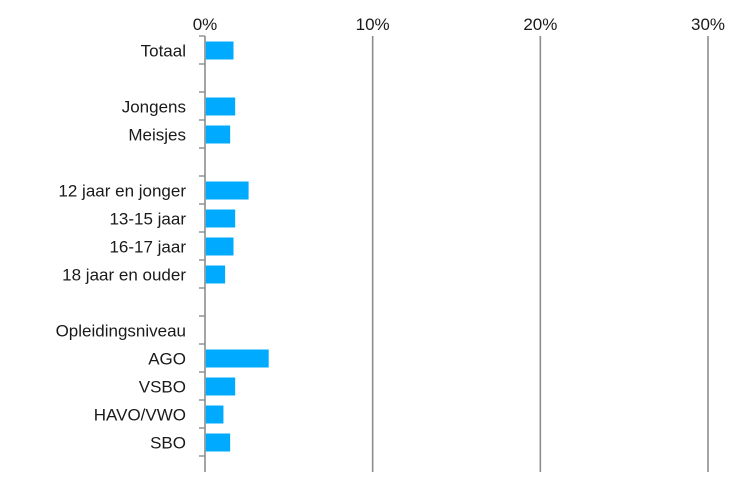 The height and width of the screenshot is (494, 750). What do you see at coordinates (708, 24) in the screenshot?
I see `x-tick-label: 30%` at bounding box center [708, 24].